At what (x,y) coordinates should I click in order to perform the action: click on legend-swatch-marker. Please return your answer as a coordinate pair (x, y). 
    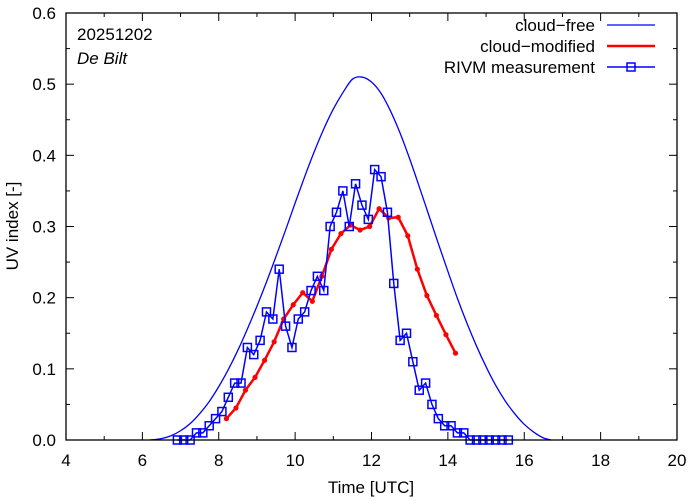
    Looking at the image, I should click on (631, 67).